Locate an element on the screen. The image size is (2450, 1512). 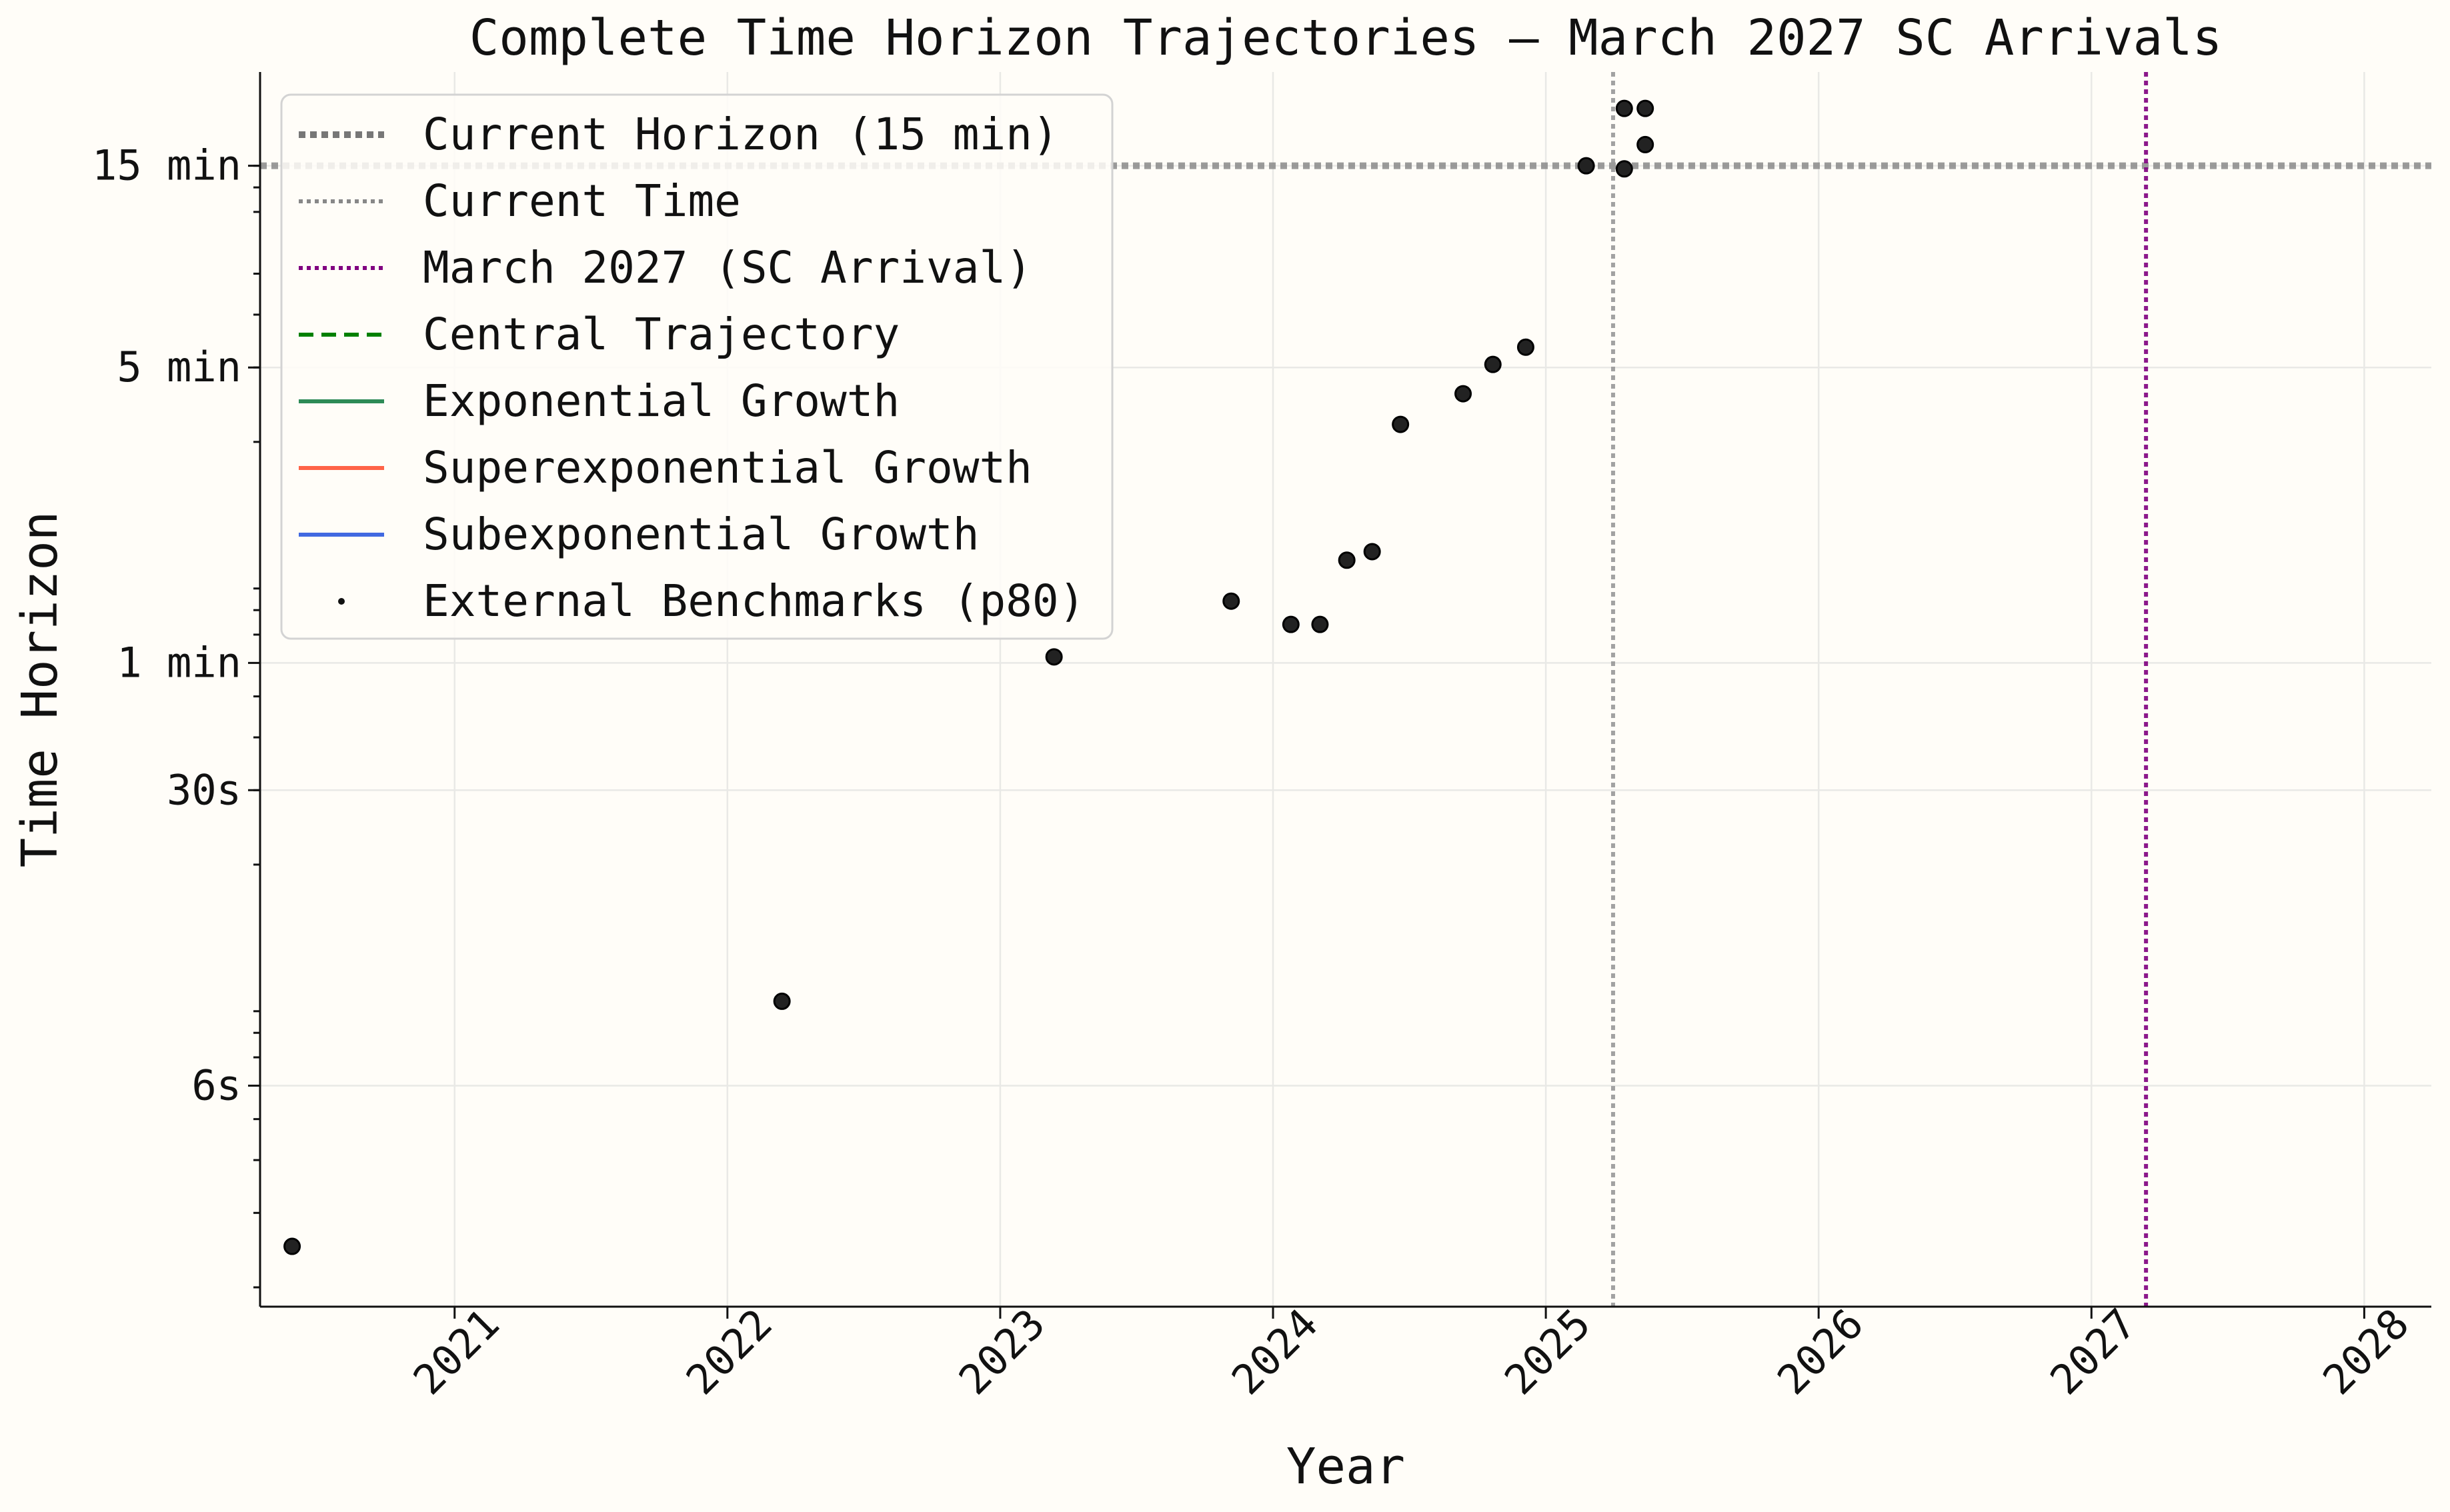
legend-label: Current Horizon (15 min) is located at coordinates (741, 134).